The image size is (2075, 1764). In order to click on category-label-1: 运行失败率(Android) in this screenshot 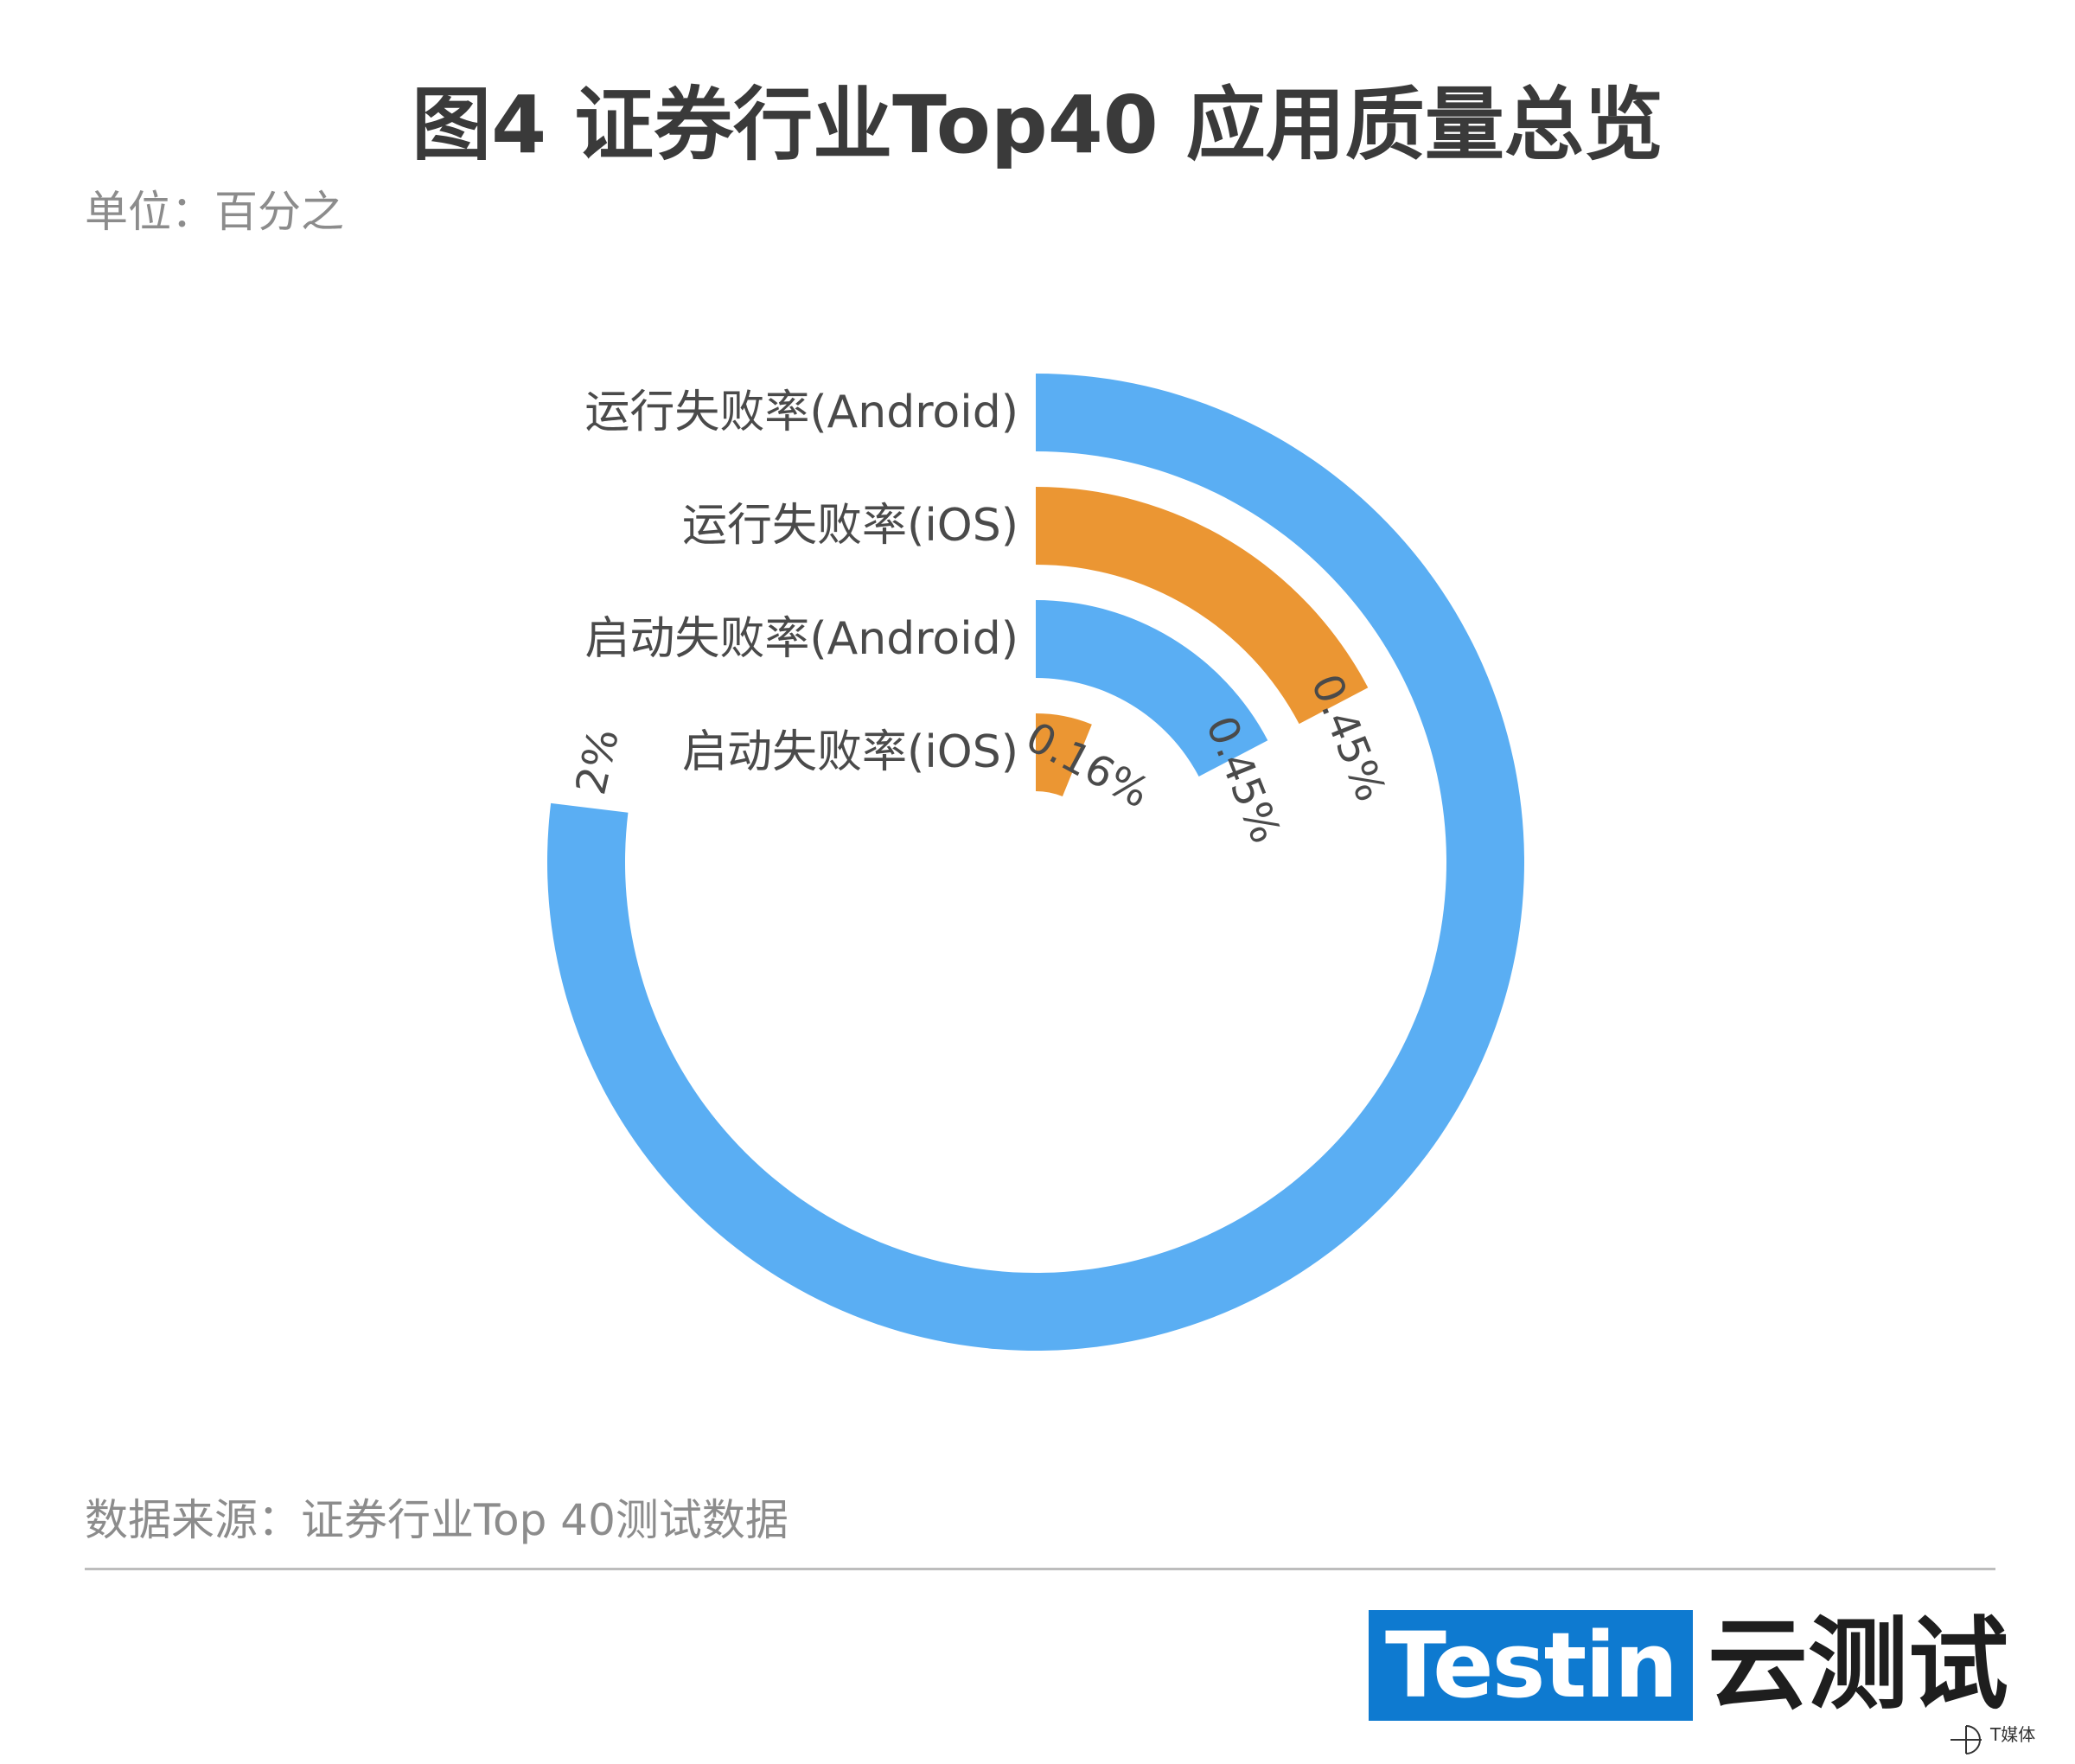, I will do `click(801, 412)`.